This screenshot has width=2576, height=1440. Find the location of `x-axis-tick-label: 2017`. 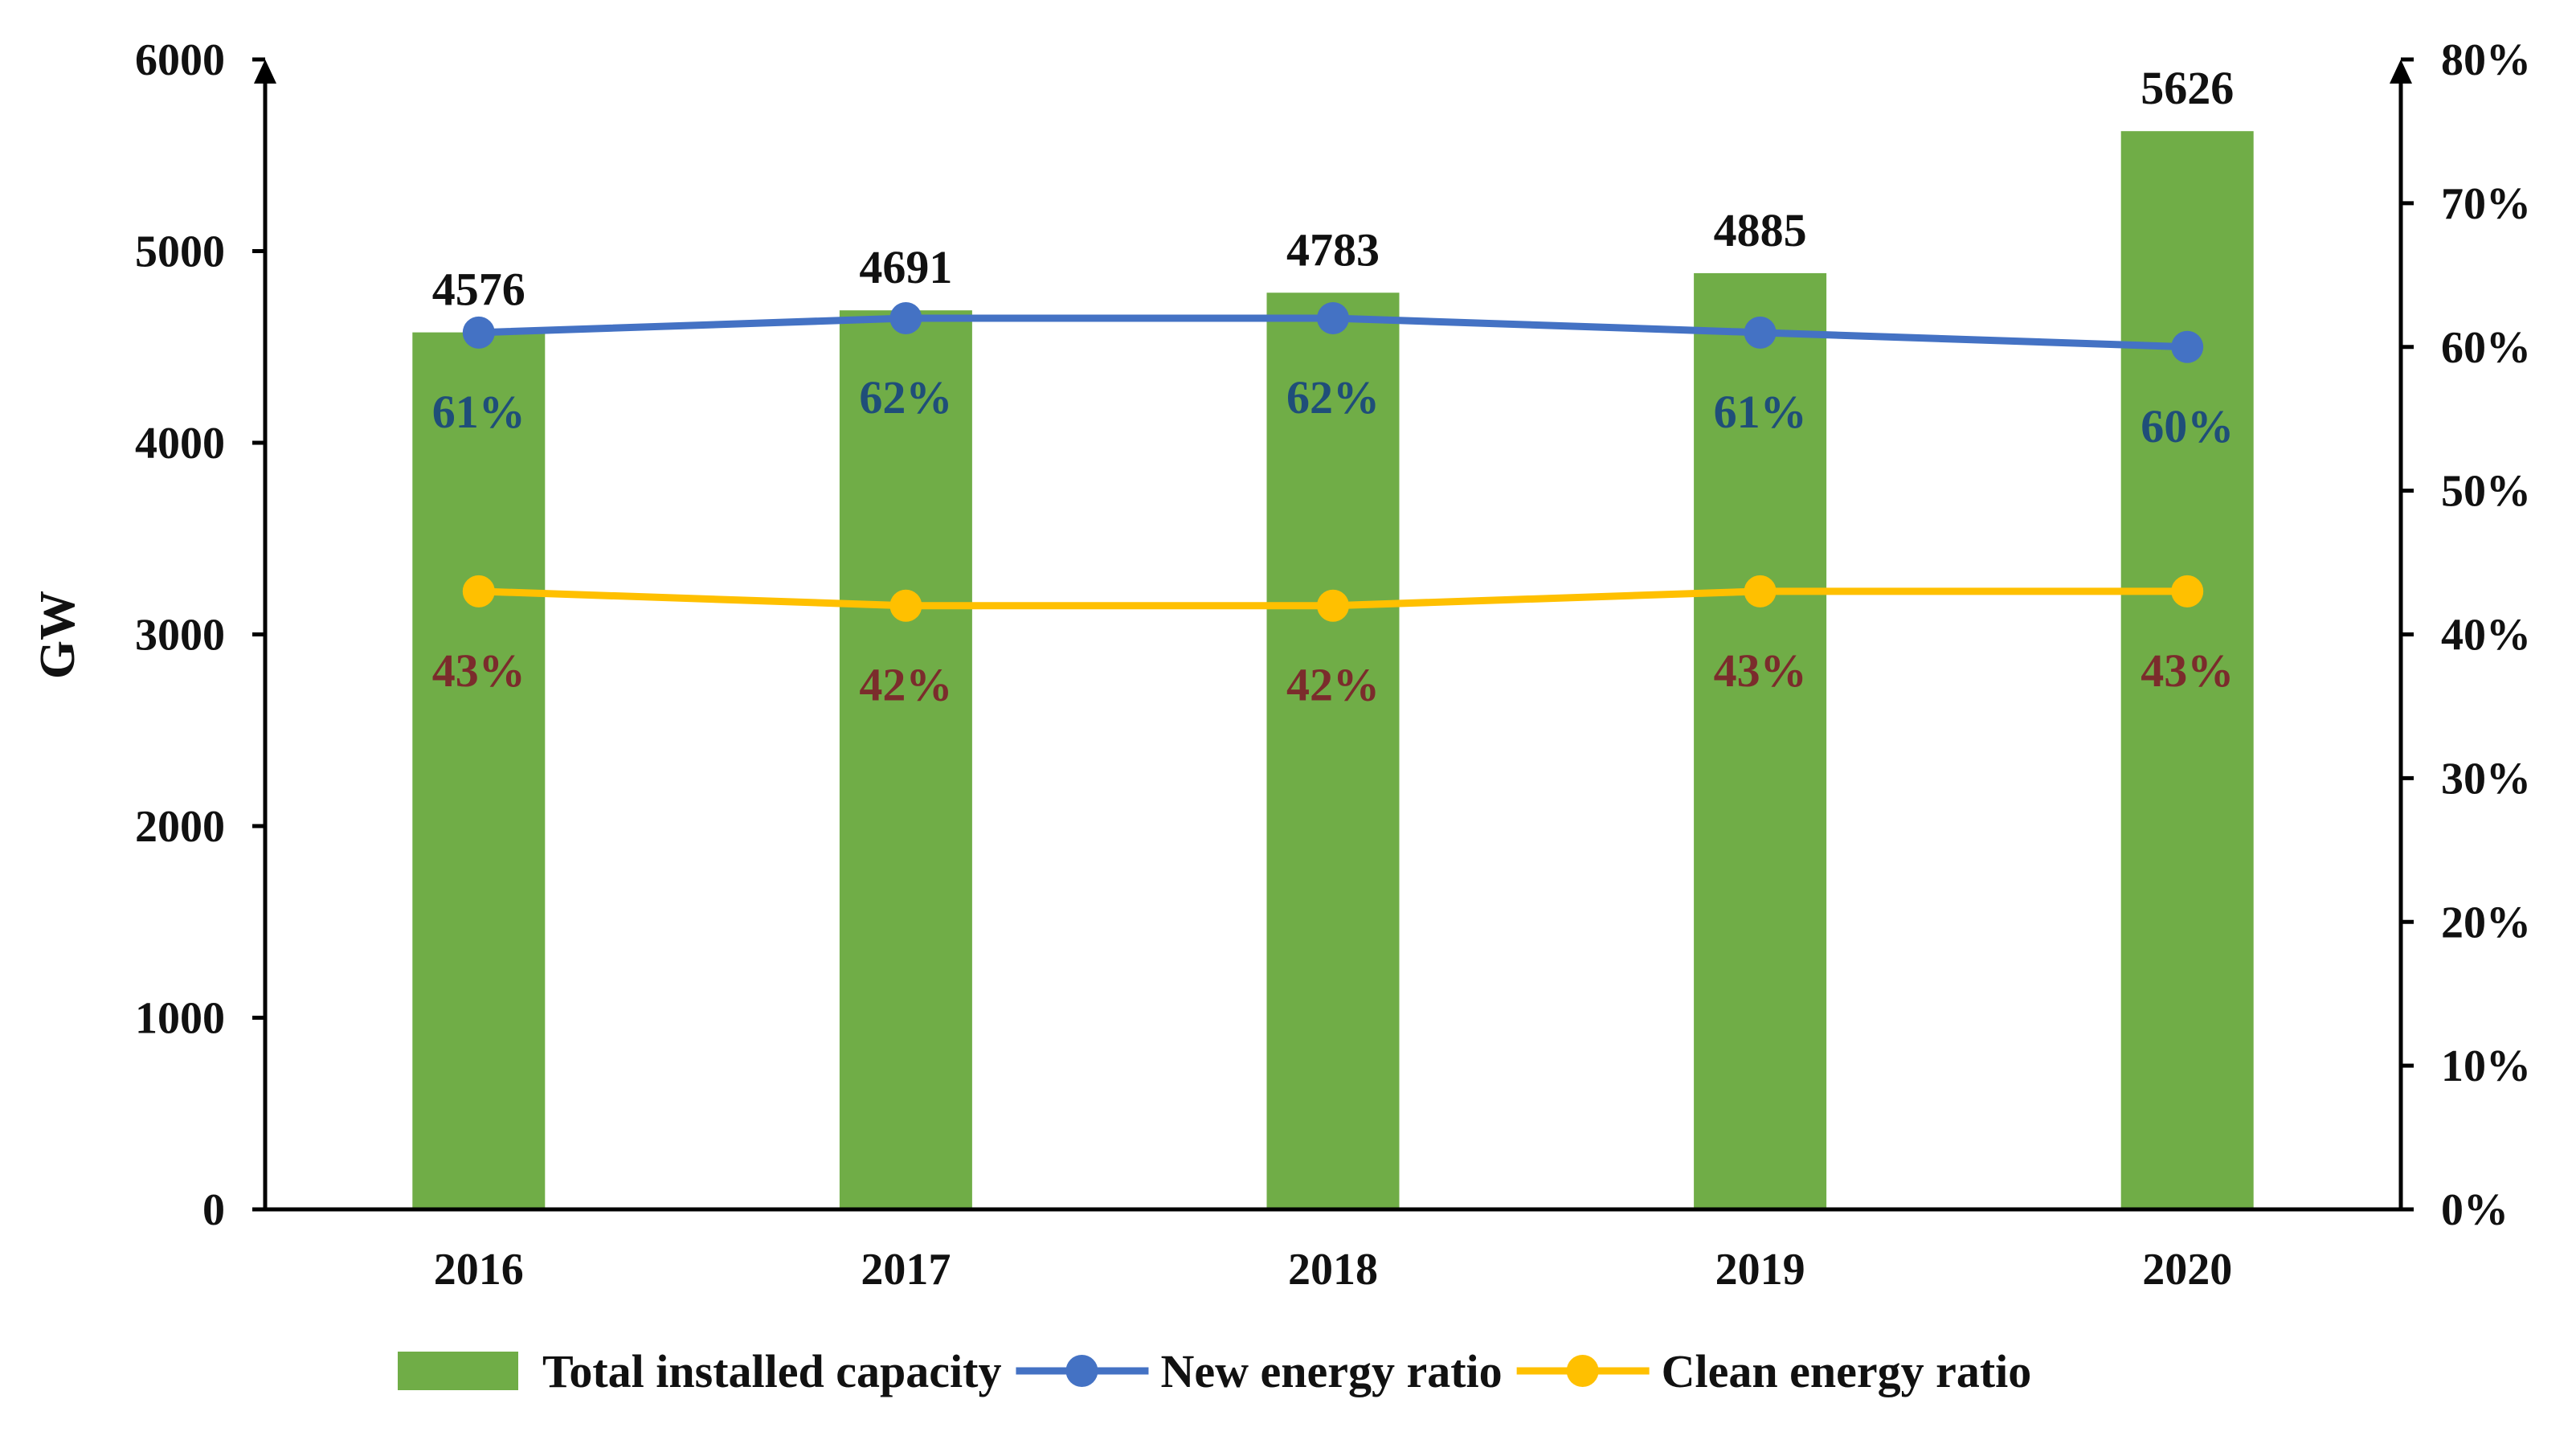

x-axis-tick-label: 2017 is located at coordinates (906, 1270).